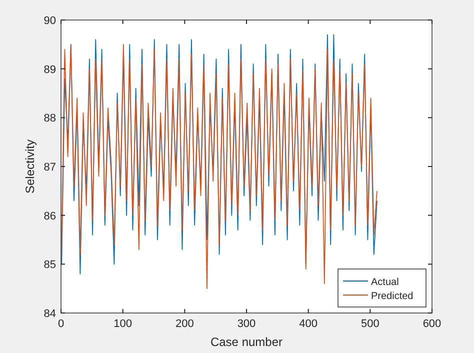 This screenshot has width=474, height=353. I want to click on x-tick-label: 0, so click(61, 324).